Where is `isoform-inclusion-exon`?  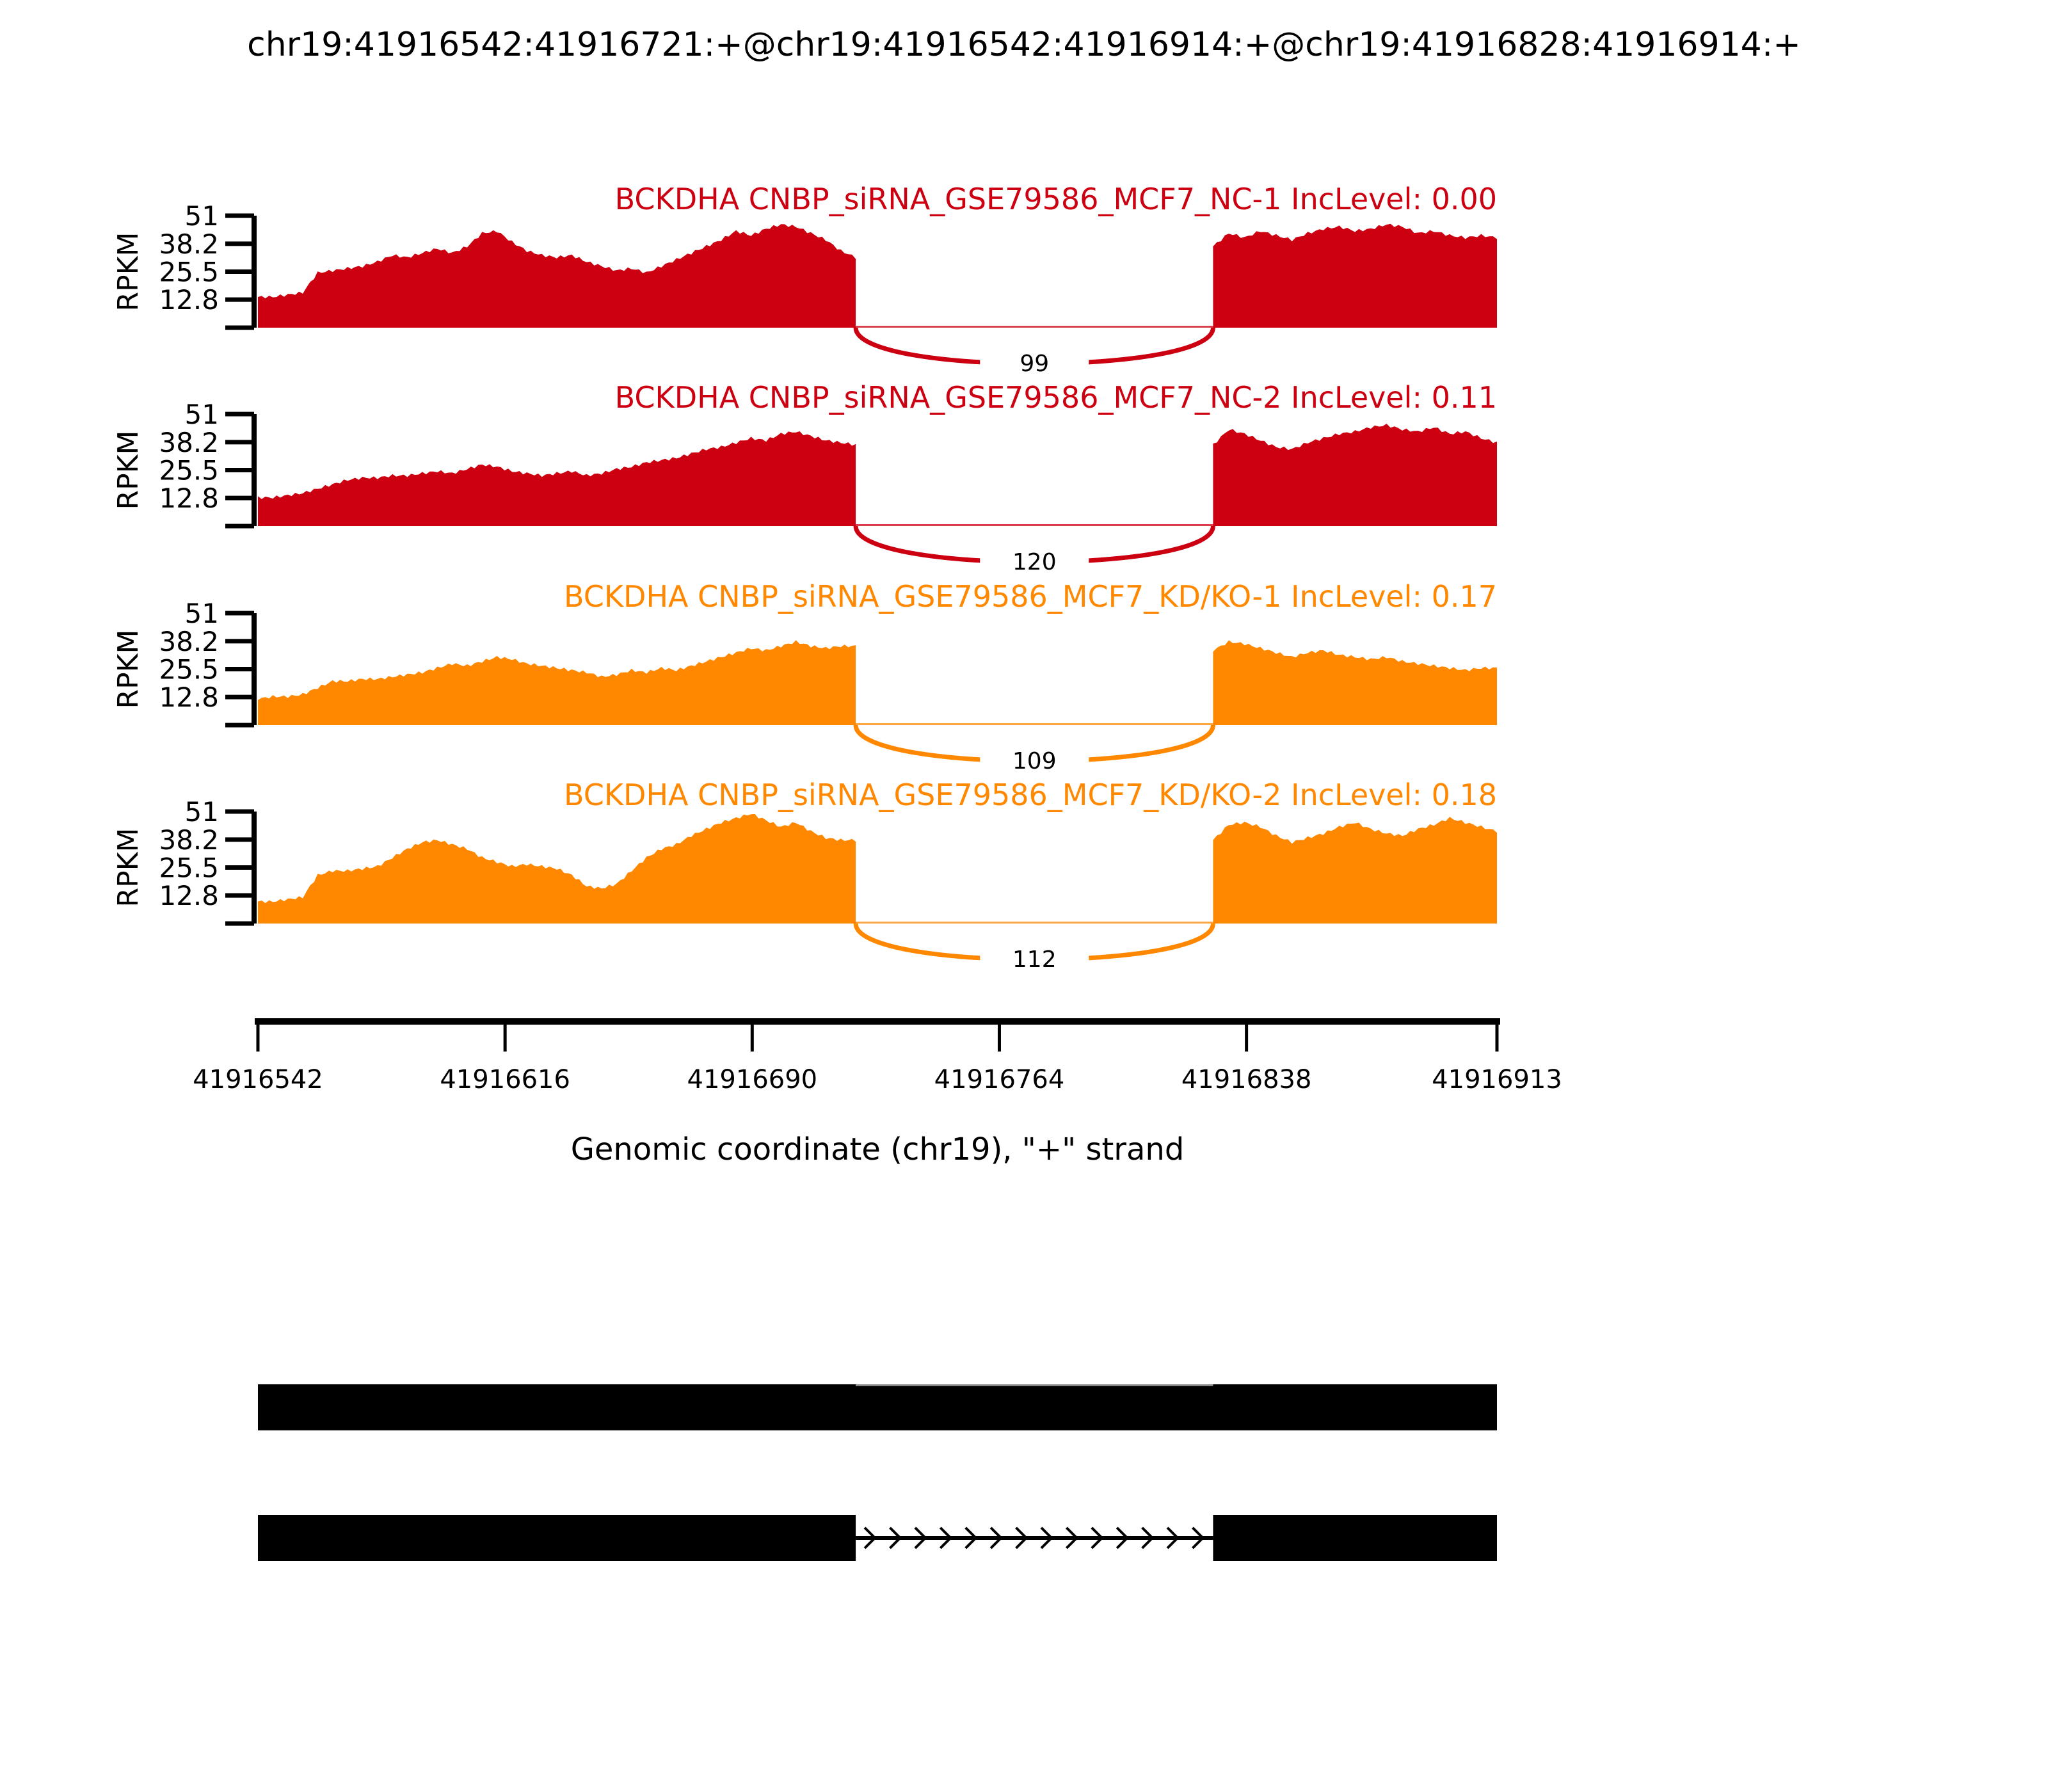
isoform-inclusion-exon is located at coordinates (877, 1407).